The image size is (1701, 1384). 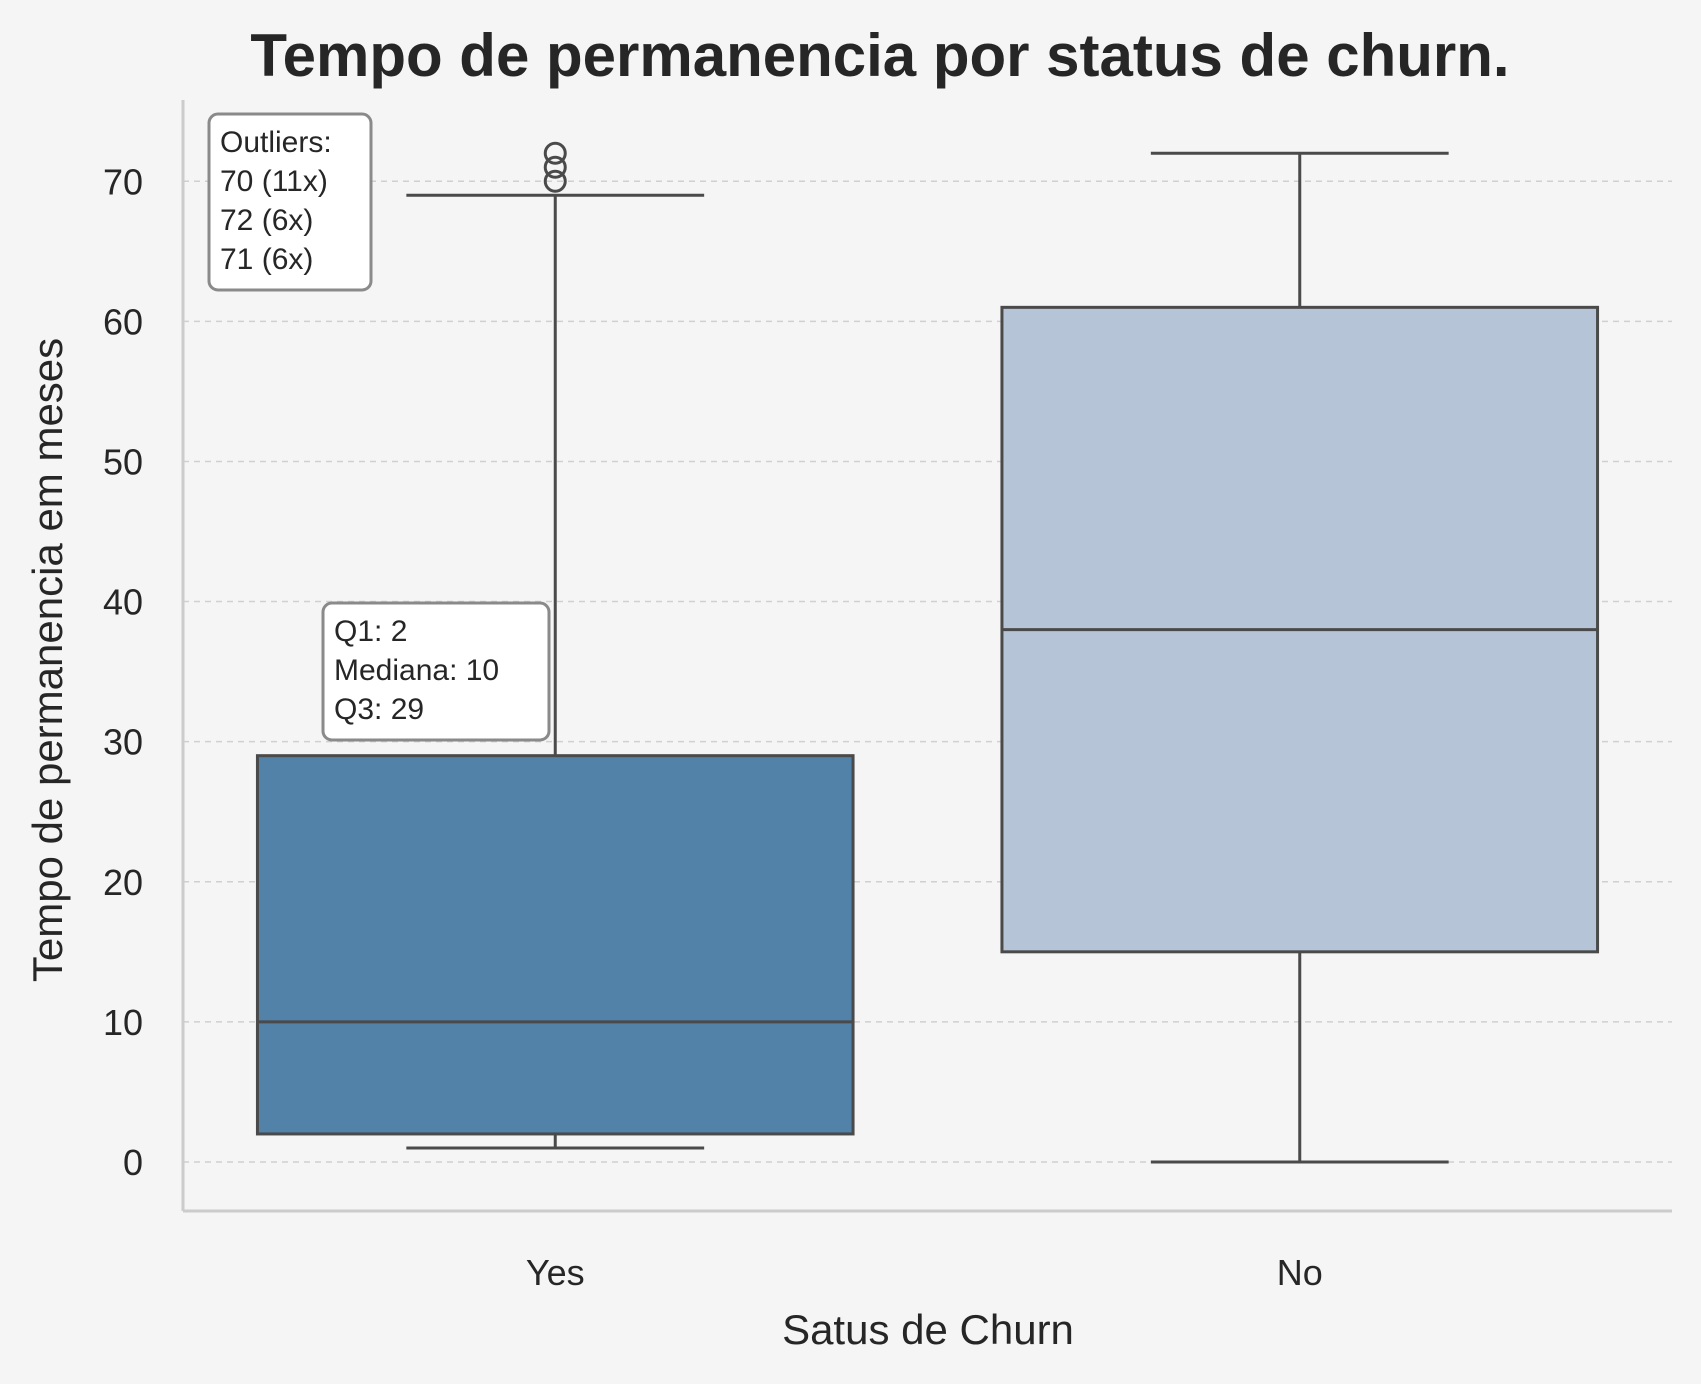 What do you see at coordinates (928, 1329) in the screenshot?
I see `x-axis-label: Satus de Churn` at bounding box center [928, 1329].